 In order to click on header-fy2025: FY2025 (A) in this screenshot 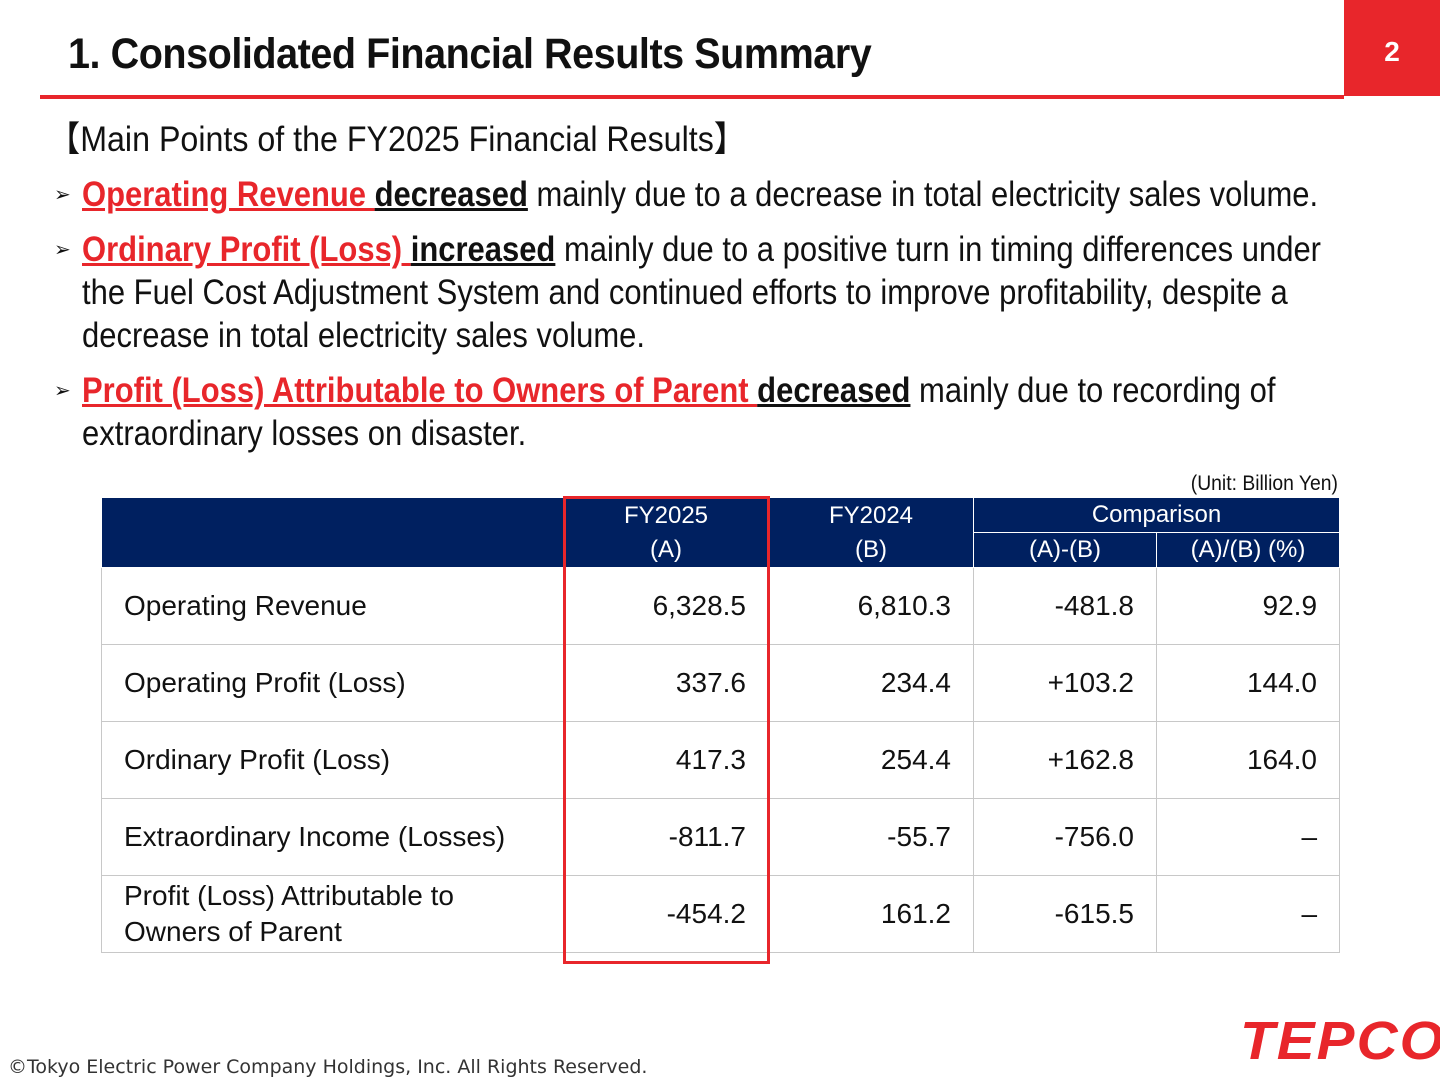, I will do `click(666, 532)`.